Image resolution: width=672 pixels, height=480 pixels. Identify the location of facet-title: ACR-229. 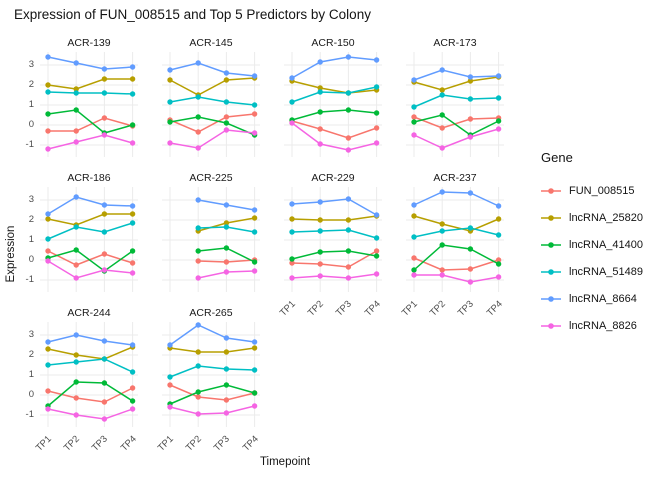
(333, 178).